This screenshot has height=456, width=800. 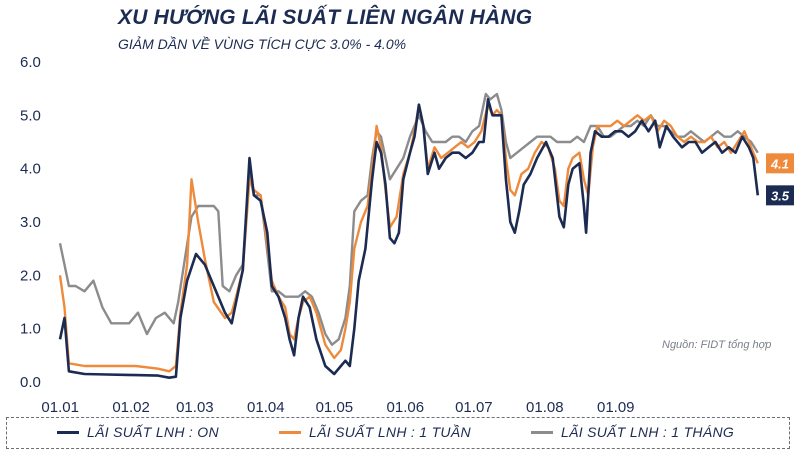 I want to click on end-label-box-on, so click(x=780, y=195).